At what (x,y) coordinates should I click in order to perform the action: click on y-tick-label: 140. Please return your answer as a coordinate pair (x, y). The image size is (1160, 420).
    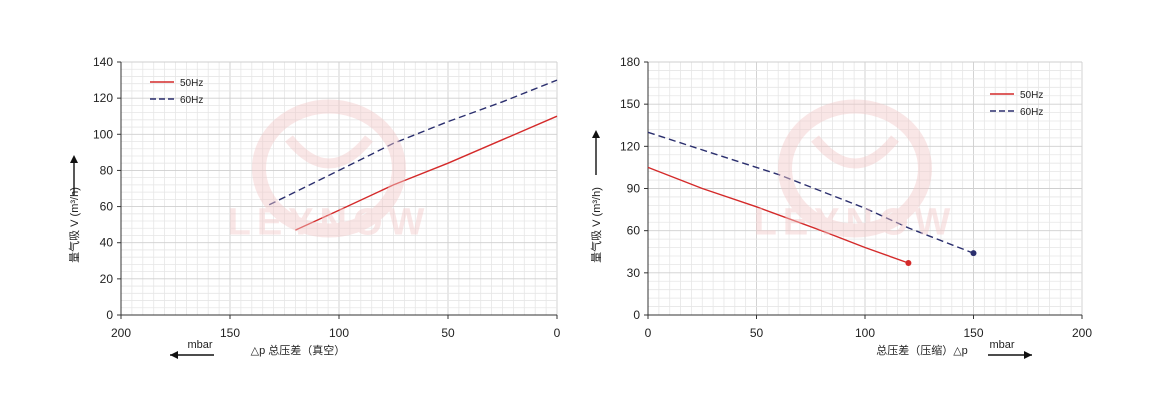
    Looking at the image, I should click on (103, 62).